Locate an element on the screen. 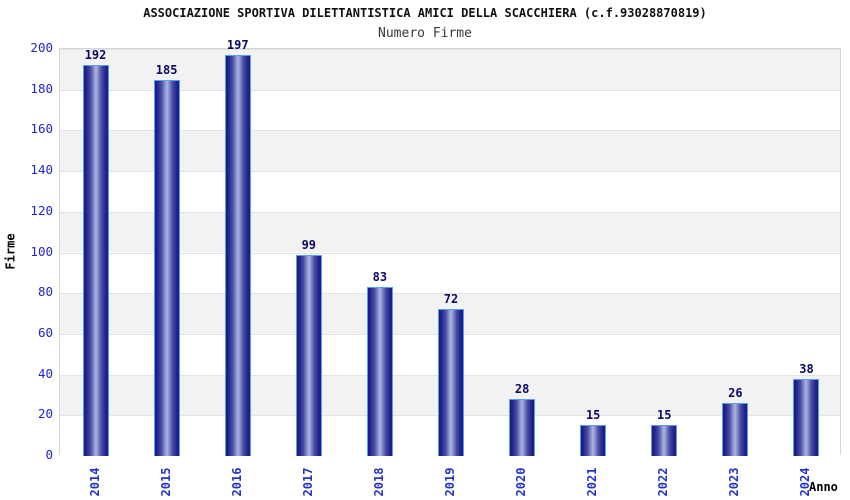 This screenshot has height=500, width=850. bar-value-label: 197 is located at coordinates (237, 45).